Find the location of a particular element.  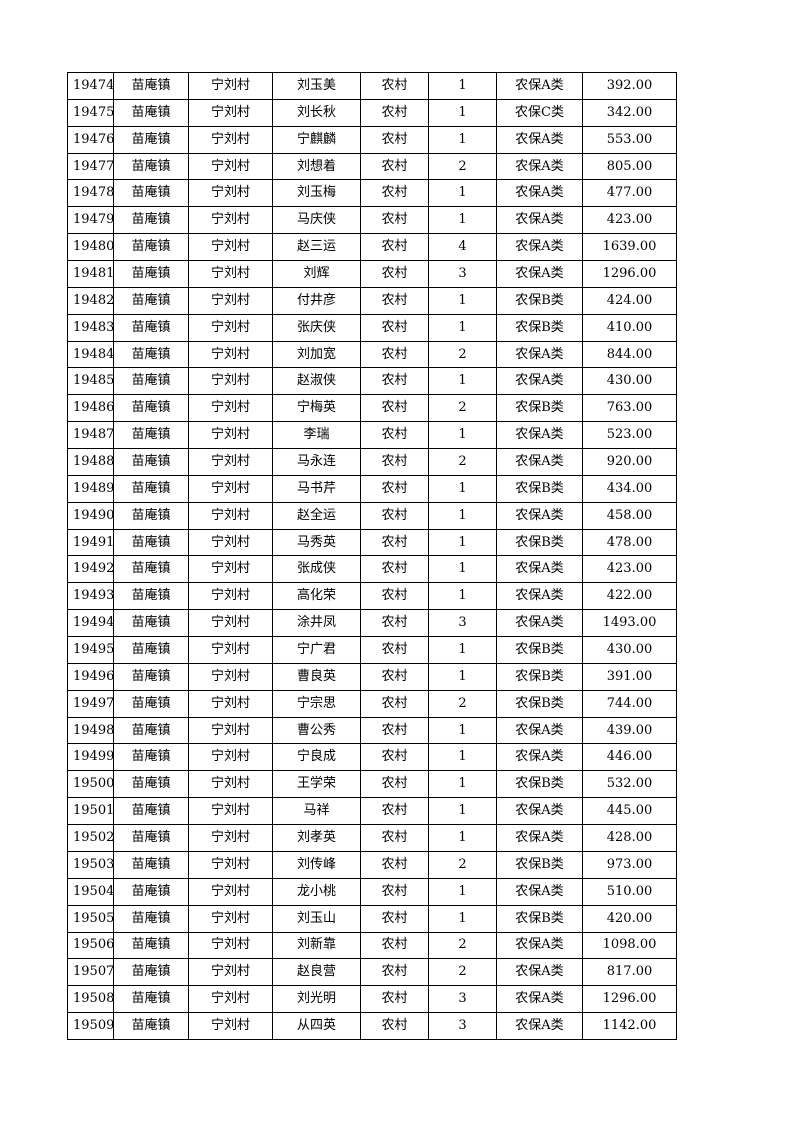

amount-cell: 477.00 is located at coordinates (629, 193).